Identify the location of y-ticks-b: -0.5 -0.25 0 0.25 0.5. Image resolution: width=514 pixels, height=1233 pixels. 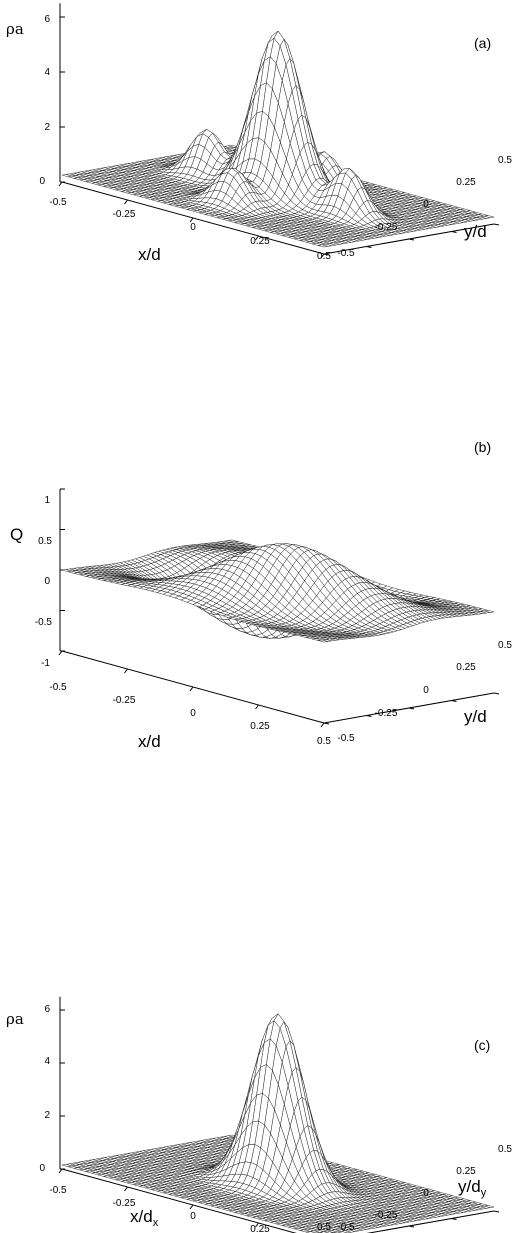
(424, 692).